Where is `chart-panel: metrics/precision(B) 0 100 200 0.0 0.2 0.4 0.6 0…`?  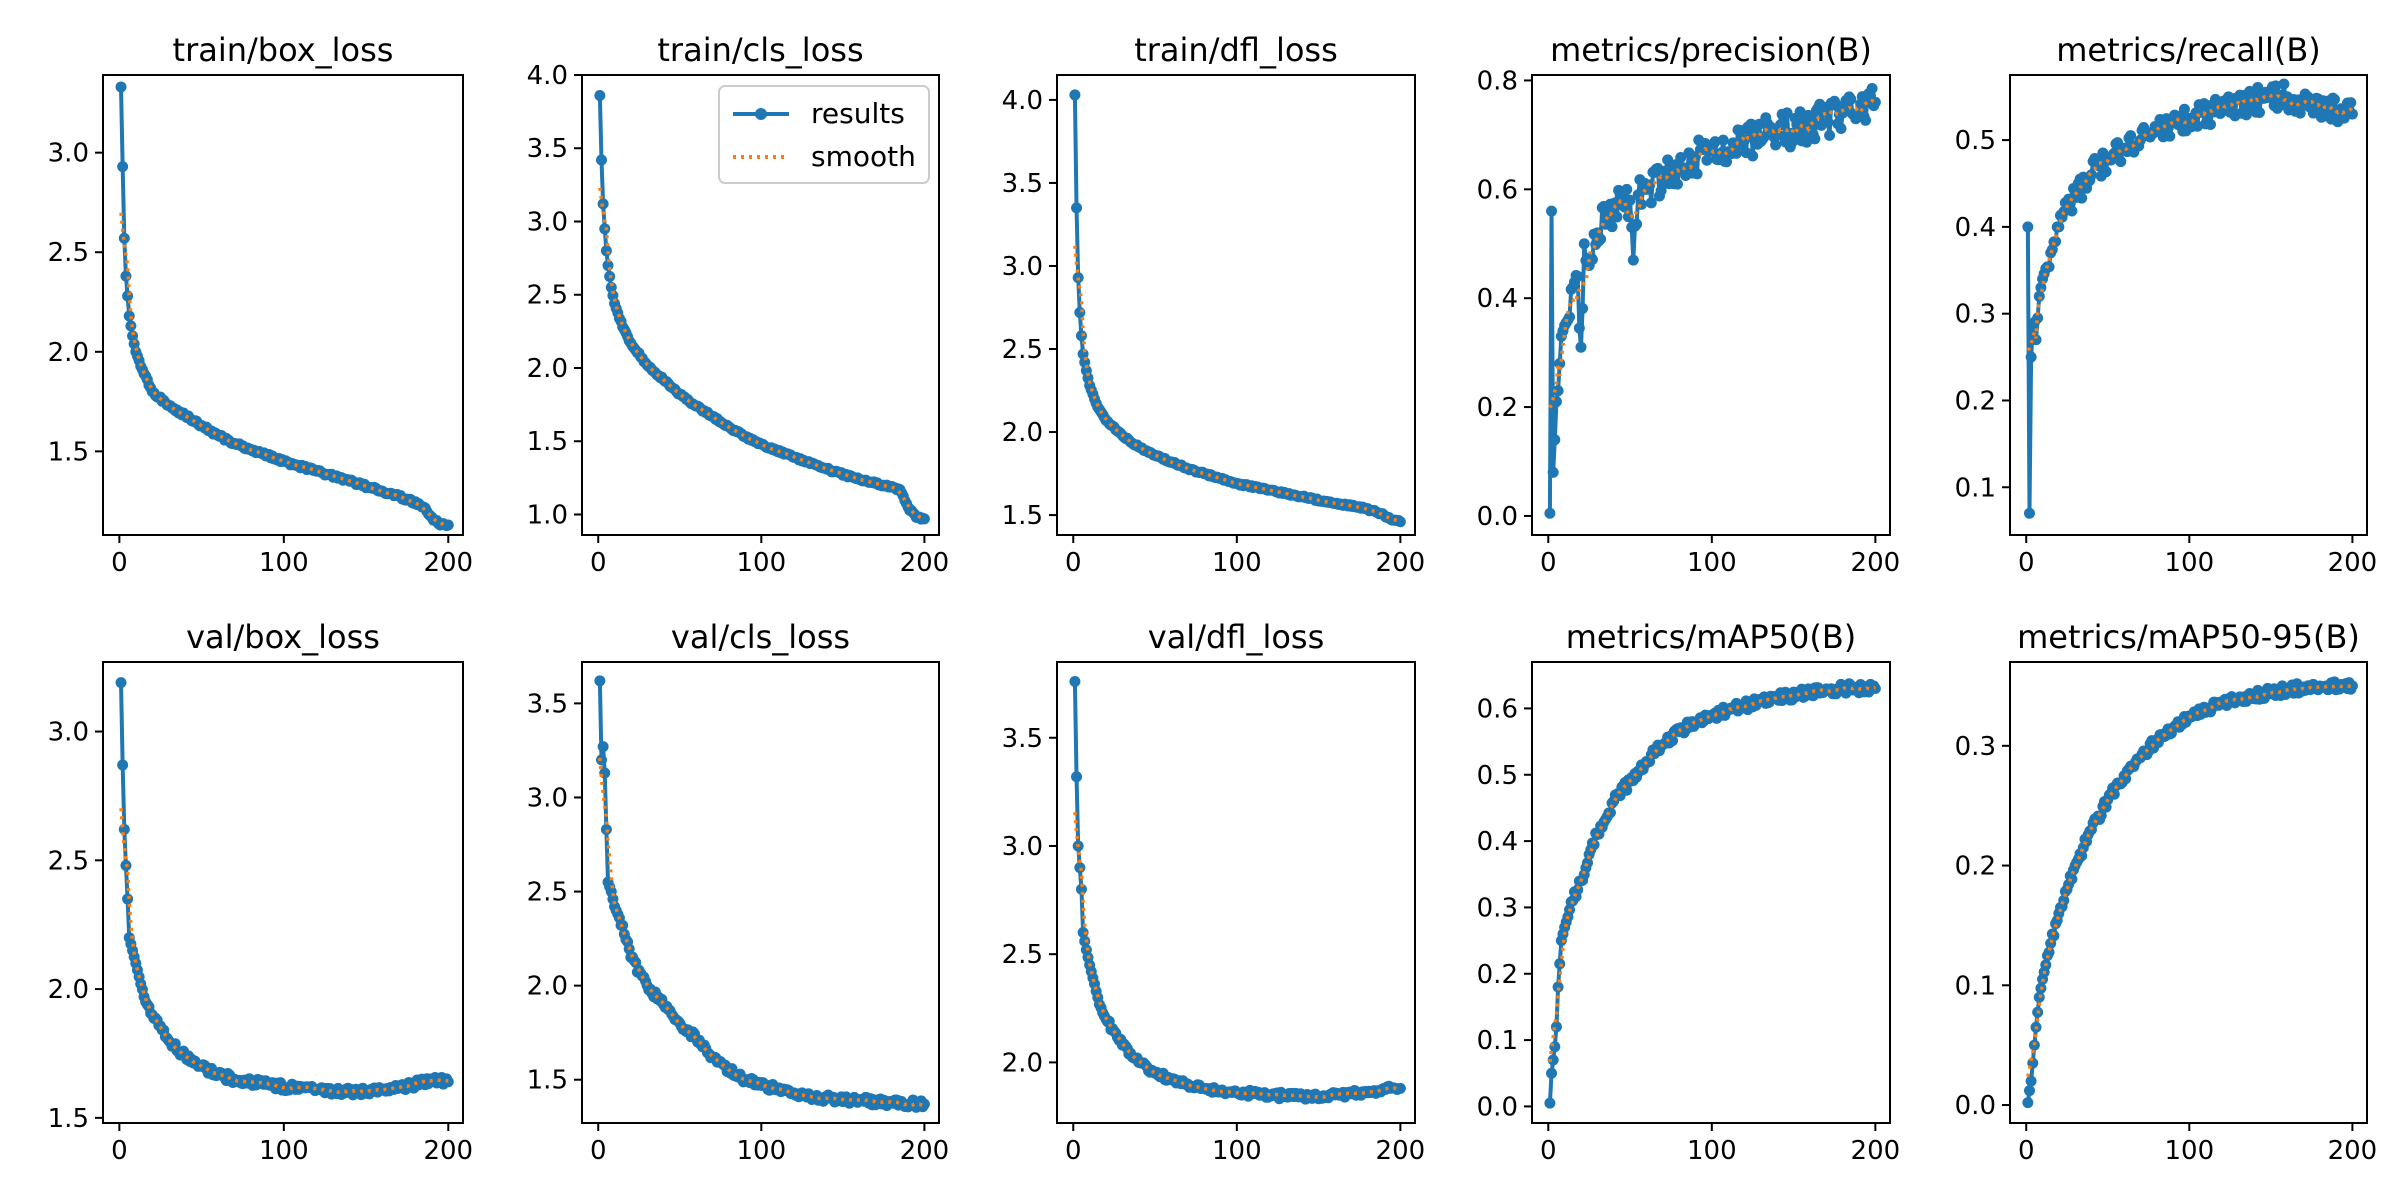
chart-panel: metrics/precision(B) 0 100 200 0.0 0.2 0.4 0.6 0… is located at coordinates (1689, 304).